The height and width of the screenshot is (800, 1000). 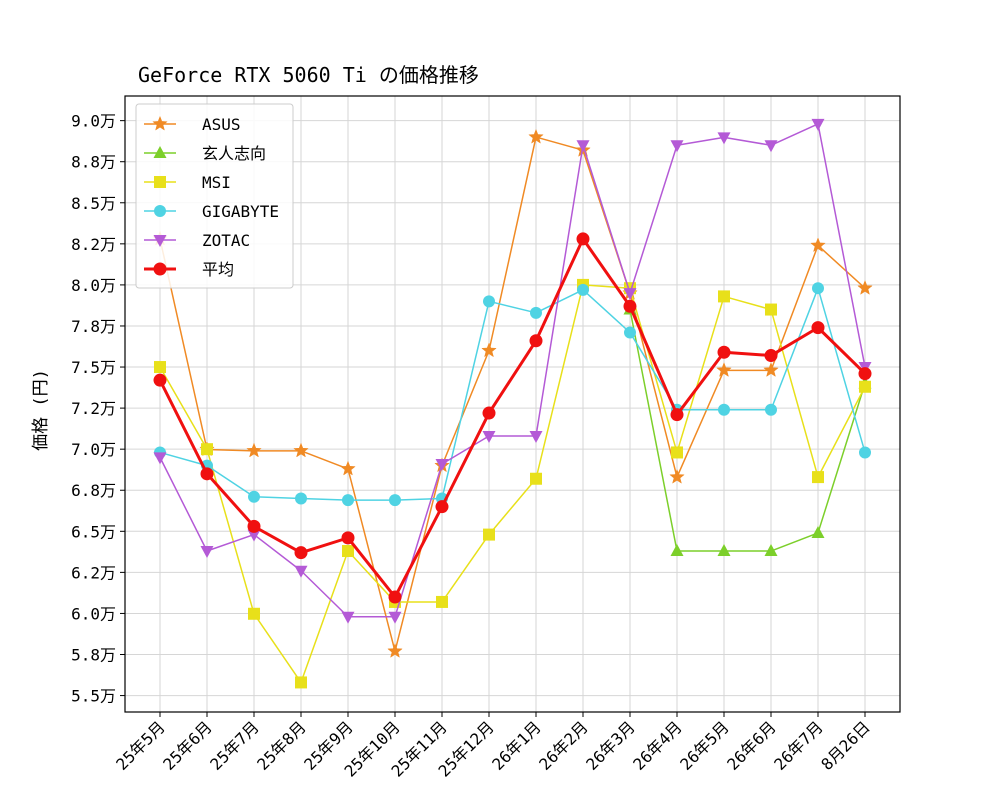 What do you see at coordinates (216, 182) in the screenshot?
I see `legend-label: MSI` at bounding box center [216, 182].